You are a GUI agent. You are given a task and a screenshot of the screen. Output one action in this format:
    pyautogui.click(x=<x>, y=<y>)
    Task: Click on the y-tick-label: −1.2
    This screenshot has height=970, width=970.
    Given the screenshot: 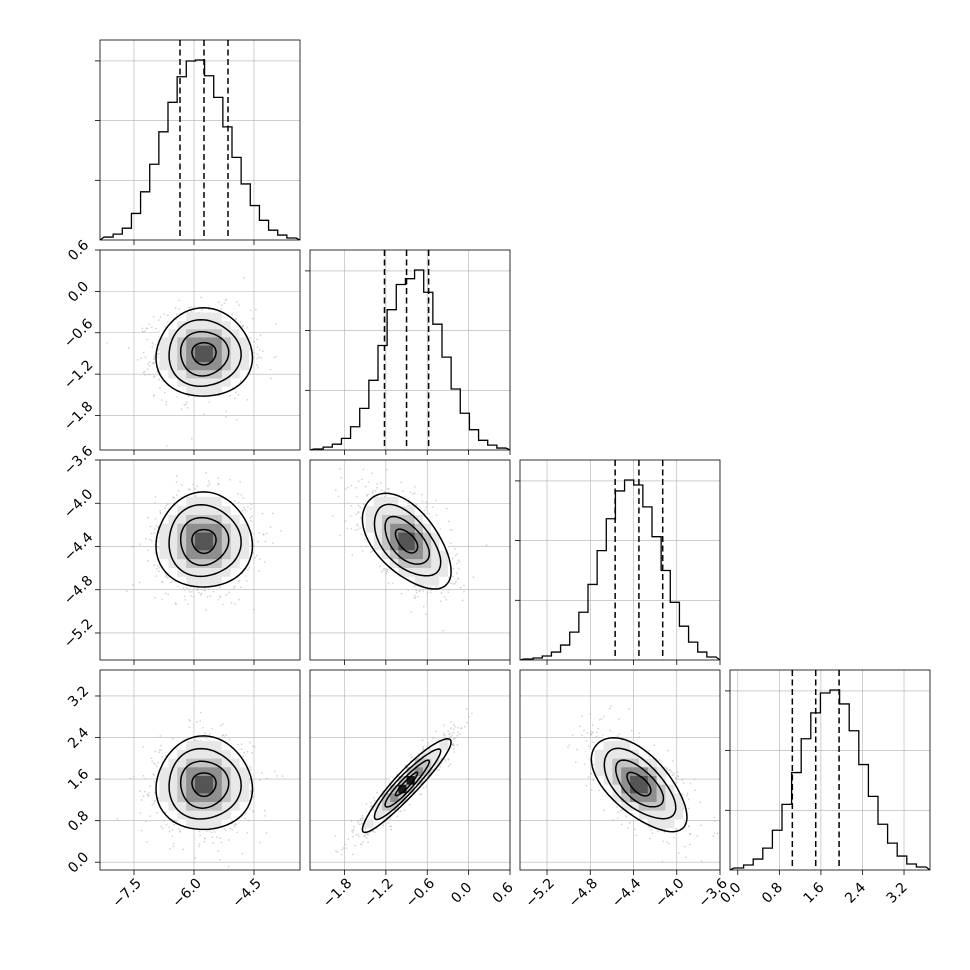 What is the action you would take?
    pyautogui.click(x=78, y=374)
    